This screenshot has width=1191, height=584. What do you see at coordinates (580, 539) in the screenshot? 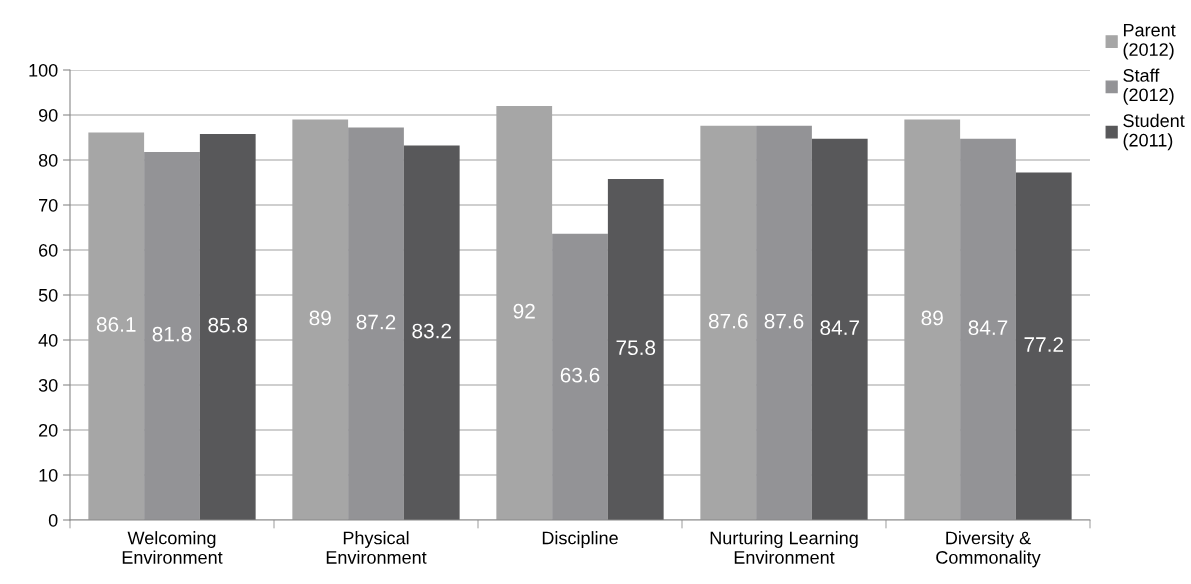
I see `x-tick-label: Discipline` at bounding box center [580, 539].